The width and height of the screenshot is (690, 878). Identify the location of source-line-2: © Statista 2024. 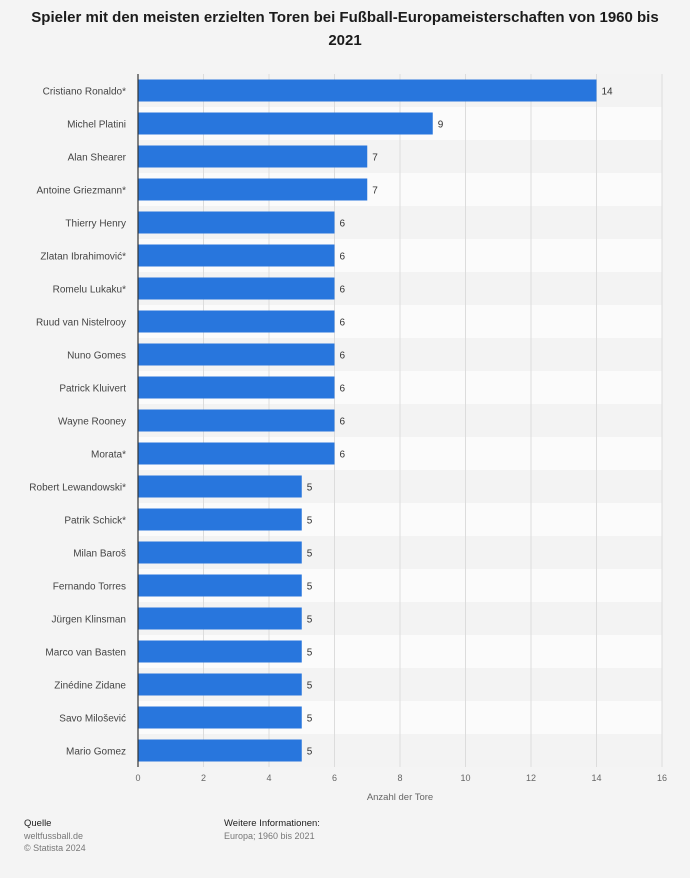
(55, 848).